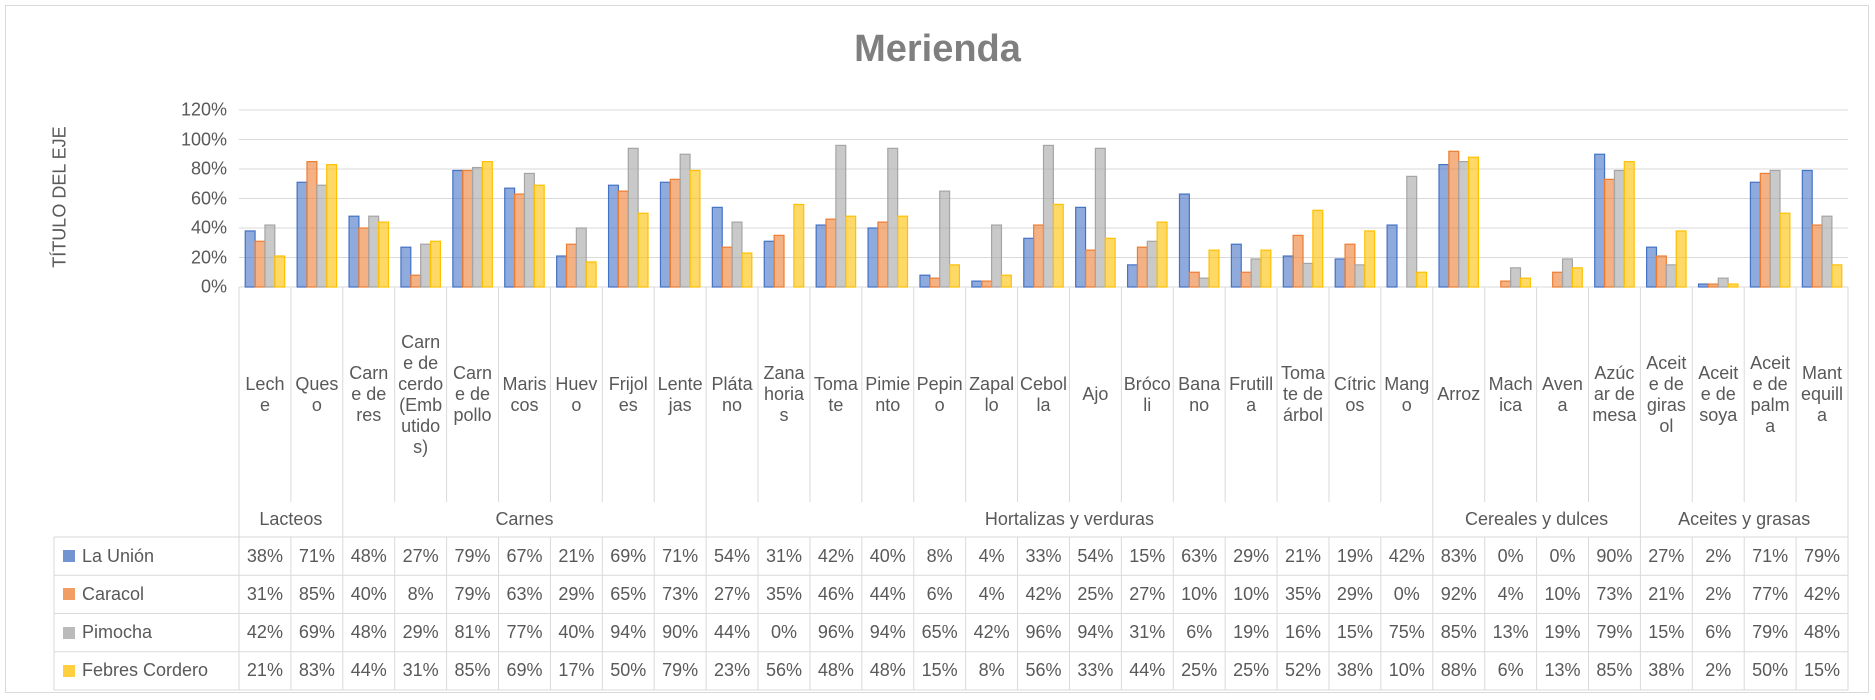 This screenshot has width=1875, height=700. I want to click on table-cell: 6%, so click(1718, 632).